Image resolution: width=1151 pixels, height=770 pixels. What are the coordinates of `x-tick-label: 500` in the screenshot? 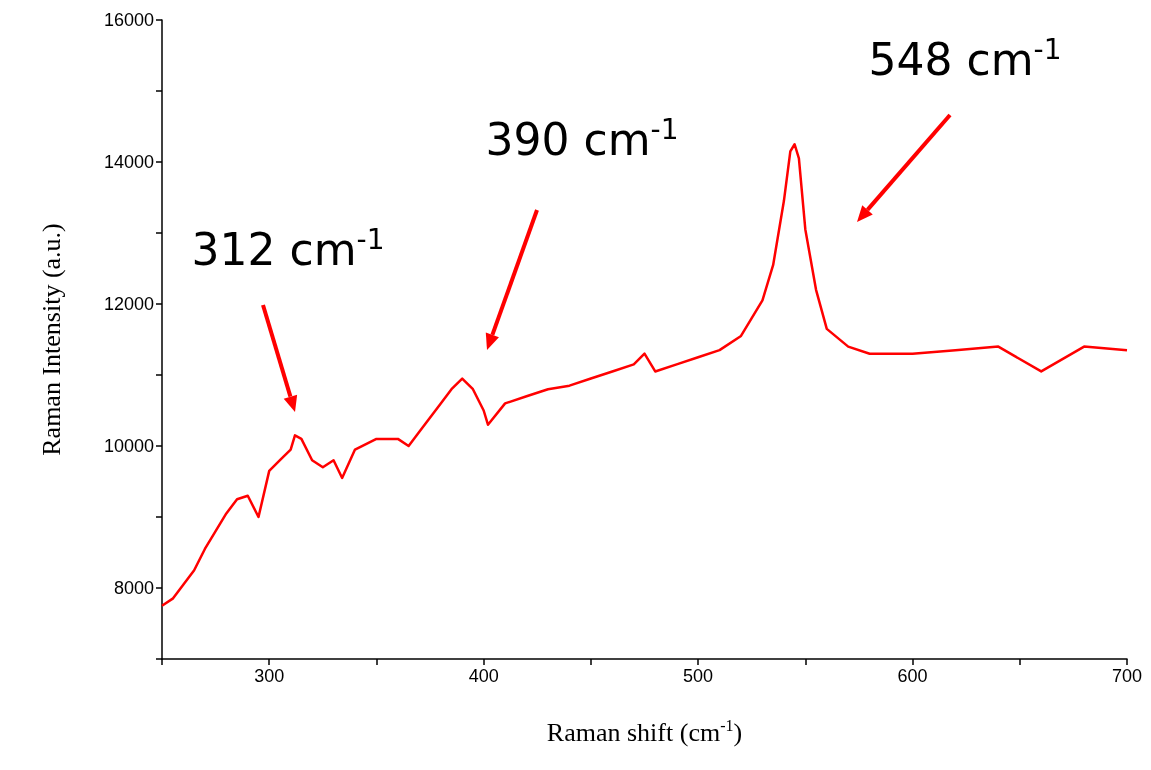 It's located at (698, 676).